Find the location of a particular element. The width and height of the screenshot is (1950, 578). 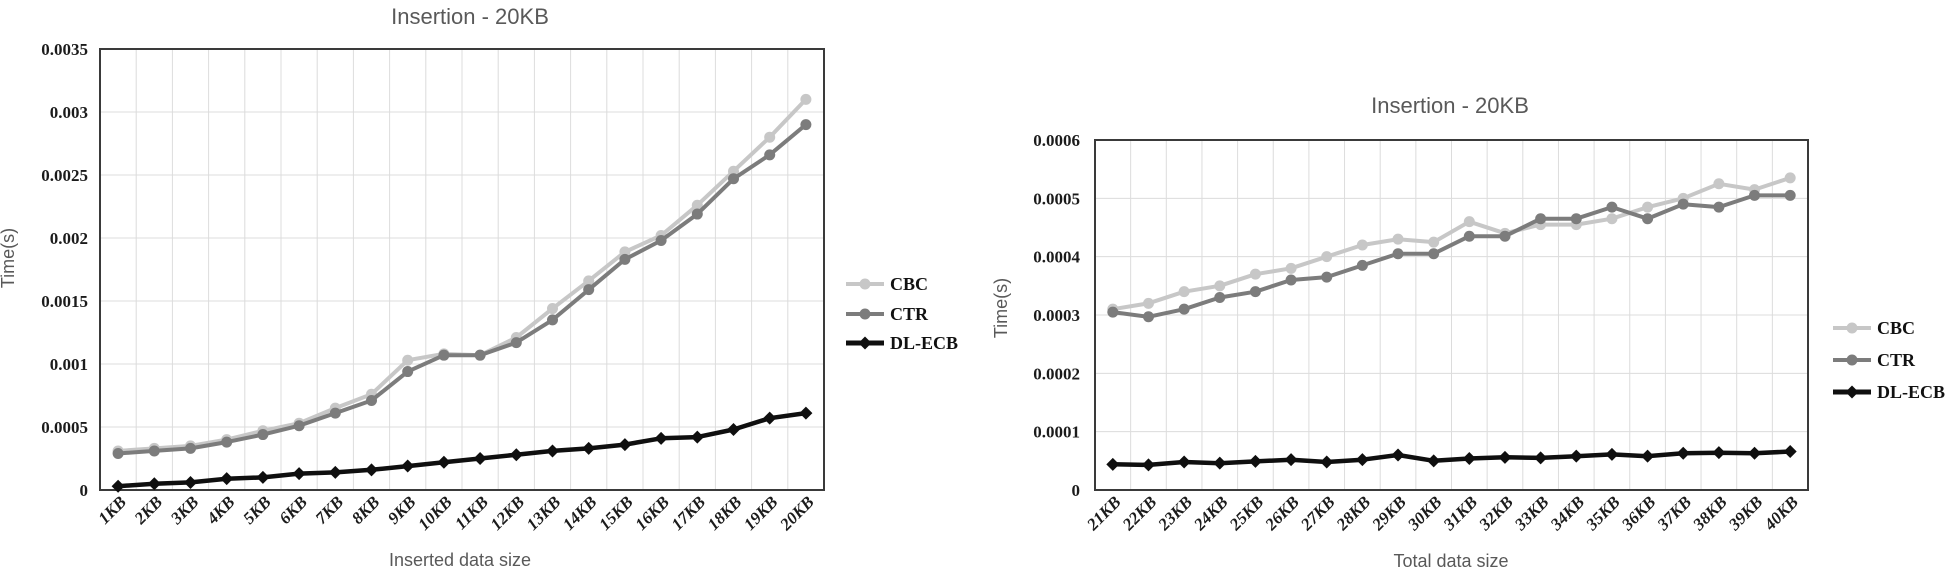

x-tick-label: 37KB is located at coordinates (1674, 513).